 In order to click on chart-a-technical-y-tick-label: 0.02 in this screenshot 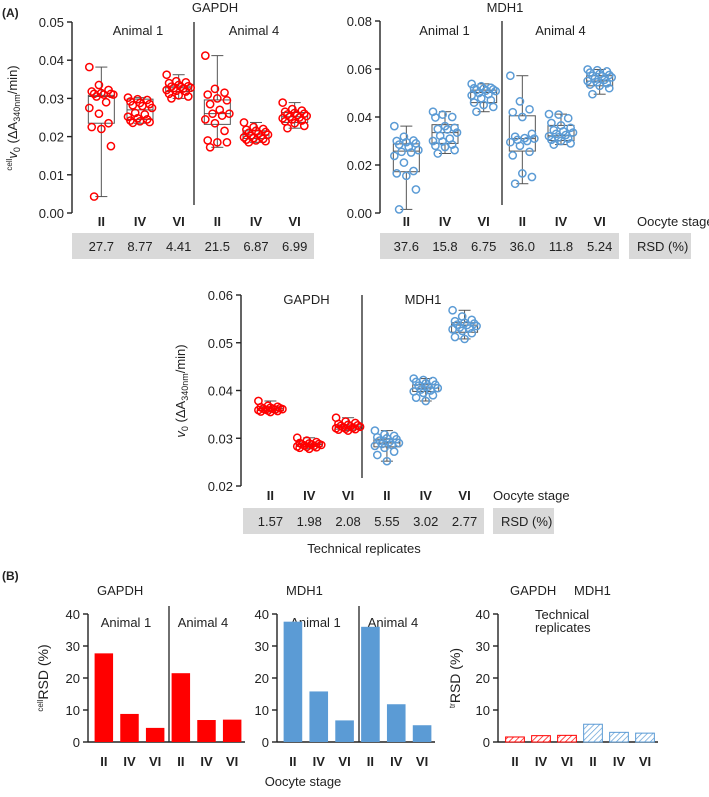, I will do `click(220, 486)`.